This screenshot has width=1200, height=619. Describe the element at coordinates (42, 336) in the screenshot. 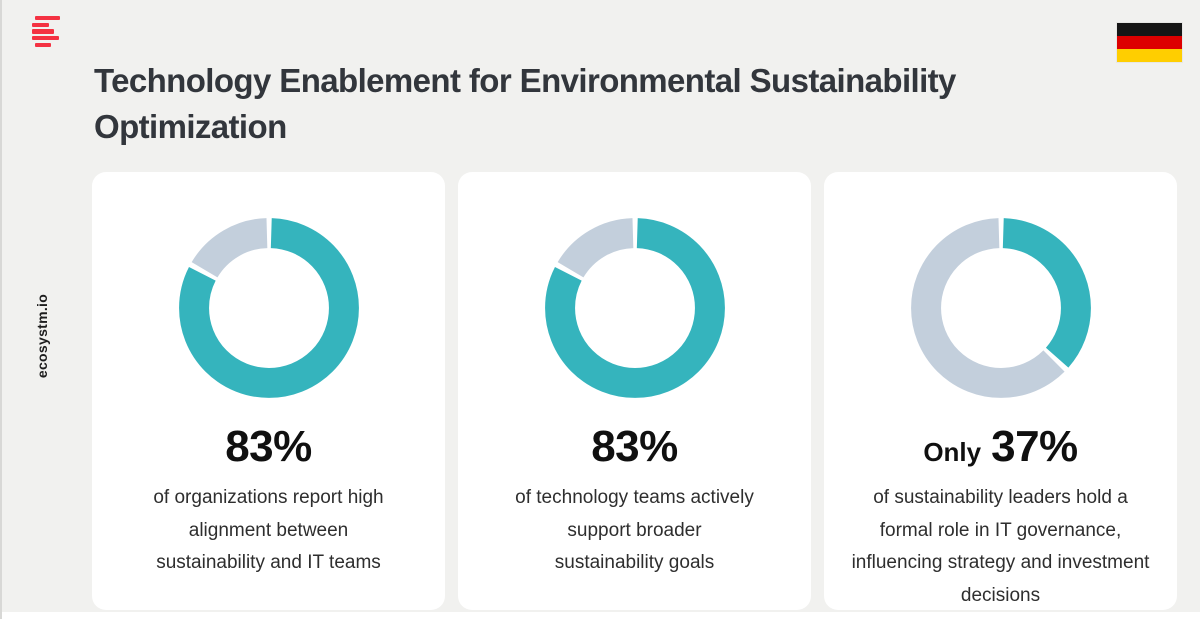

I see `ecosystm-io-watermark: ecosystm.io` at that location.